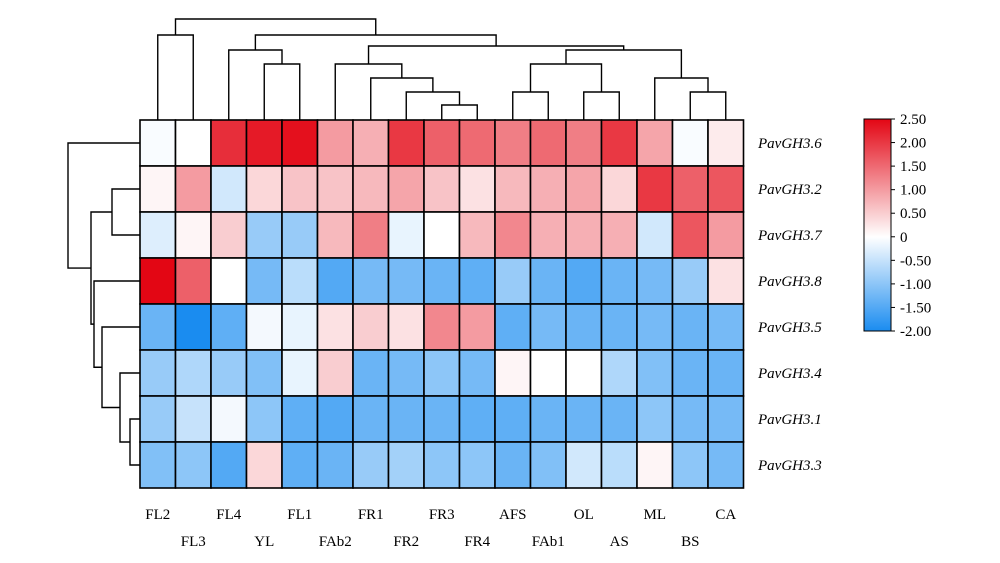 The height and width of the screenshot is (563, 1000). I want to click on colorbar-tick-label: 0, so click(904, 238).